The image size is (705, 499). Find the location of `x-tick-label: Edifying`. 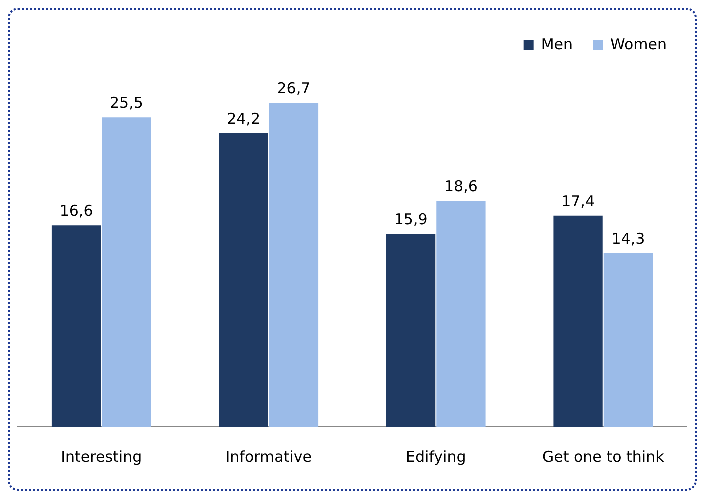

x-tick-label: Edifying is located at coordinates (436, 457).